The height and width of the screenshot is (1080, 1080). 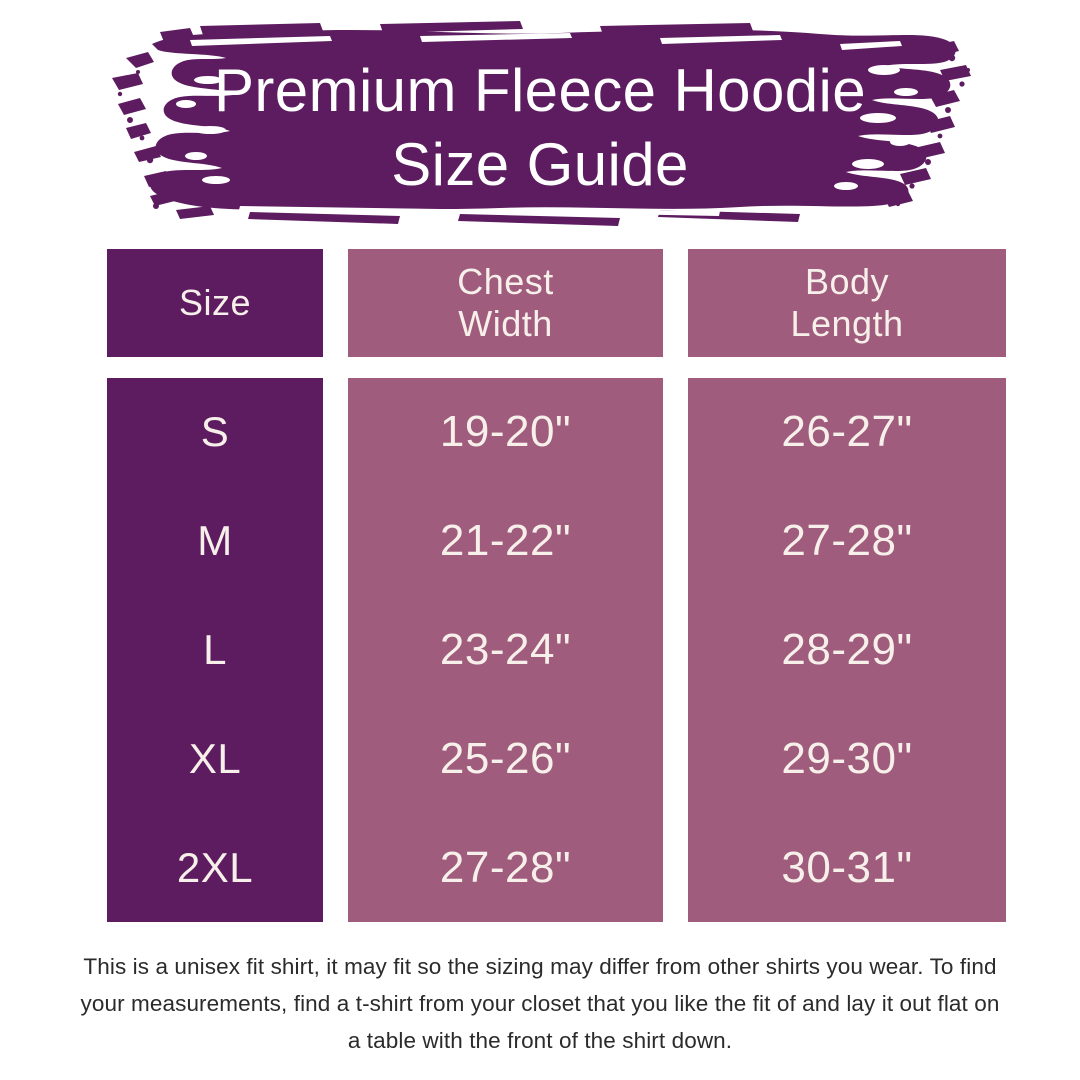 What do you see at coordinates (505, 432) in the screenshot?
I see `table-row: 19-20"` at bounding box center [505, 432].